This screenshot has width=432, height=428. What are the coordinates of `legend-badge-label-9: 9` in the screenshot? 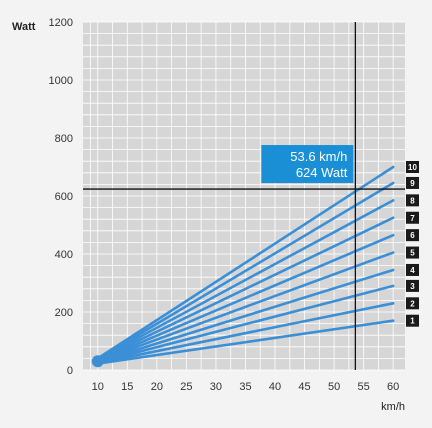 It's located at (412, 183).